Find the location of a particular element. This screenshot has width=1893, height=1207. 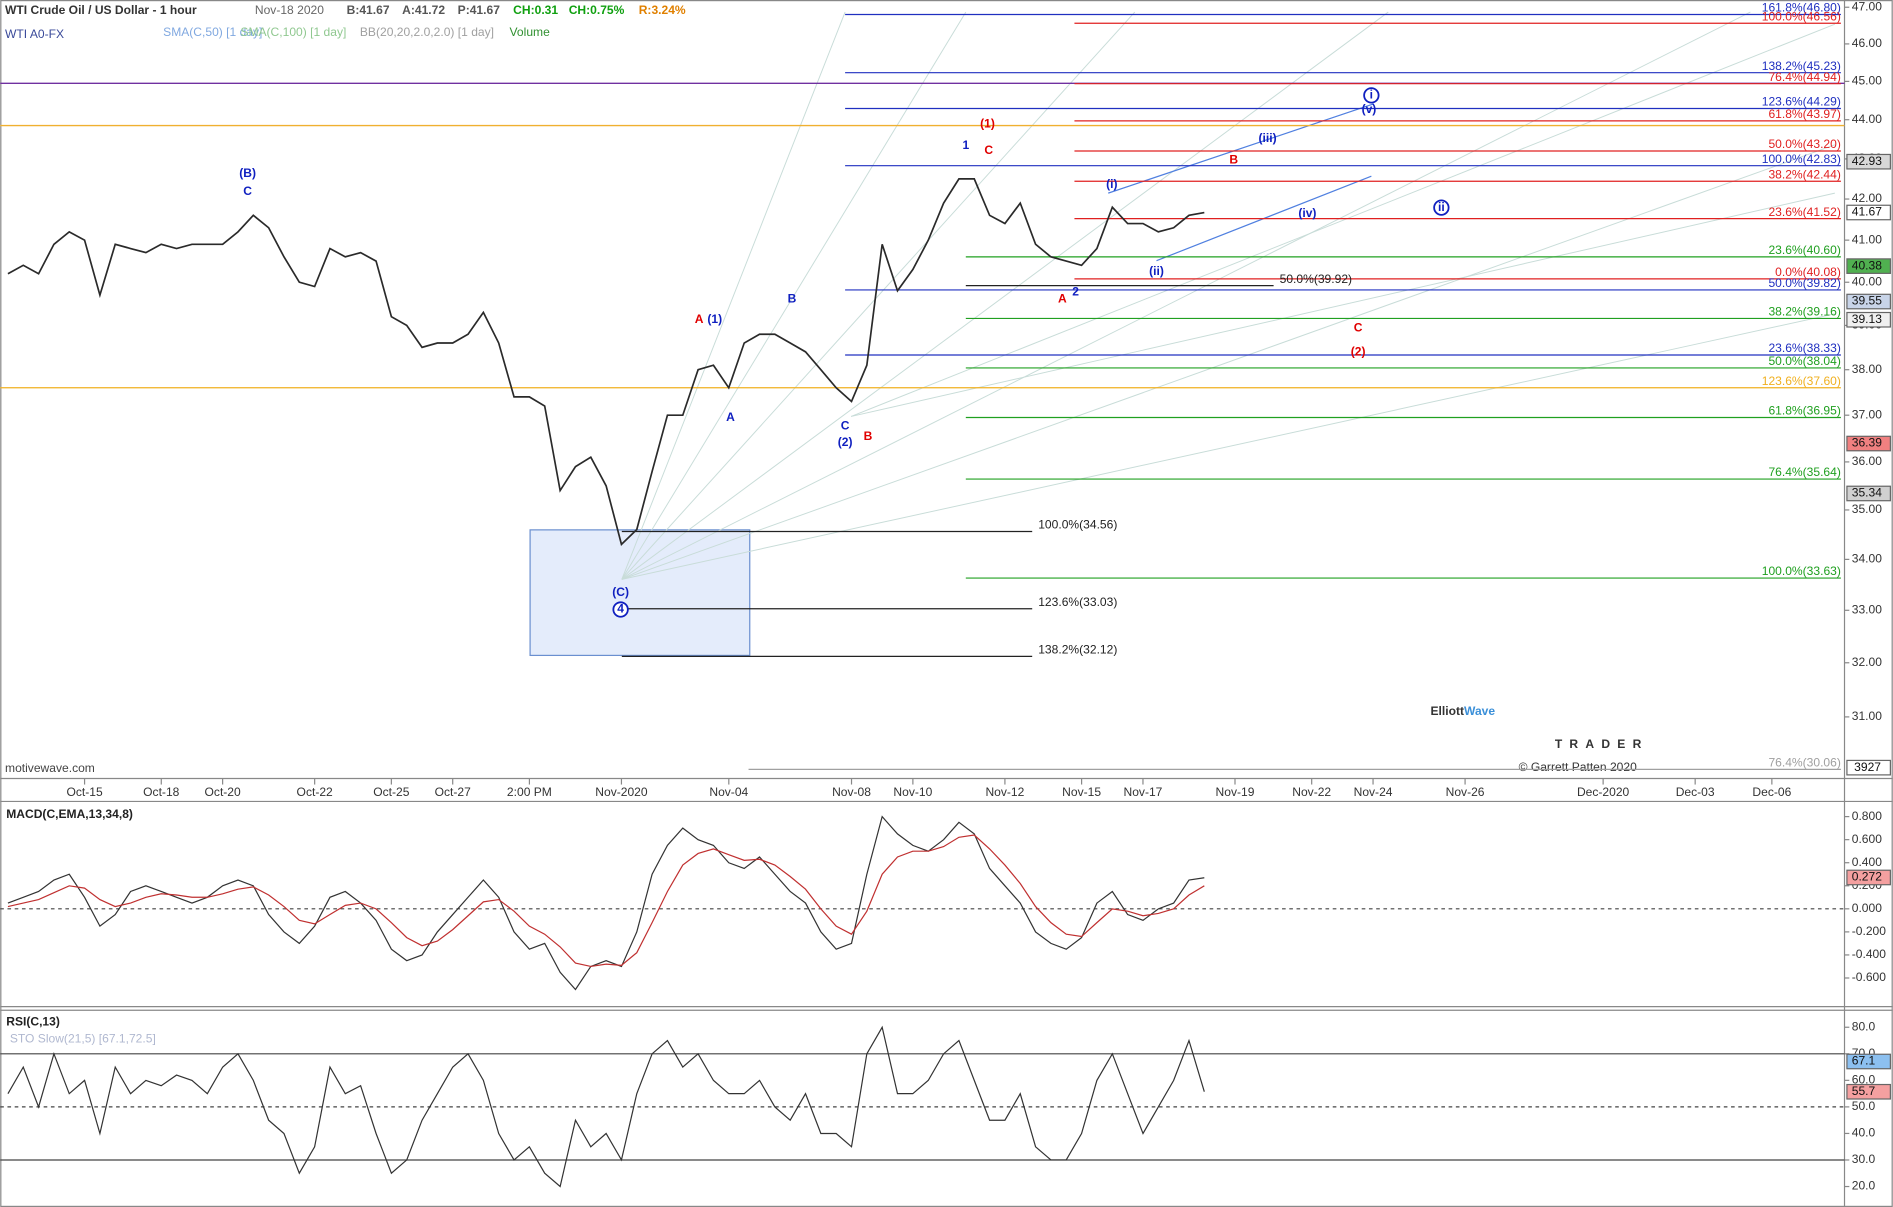

quote: CH:0.75% is located at coordinates (597, 10).